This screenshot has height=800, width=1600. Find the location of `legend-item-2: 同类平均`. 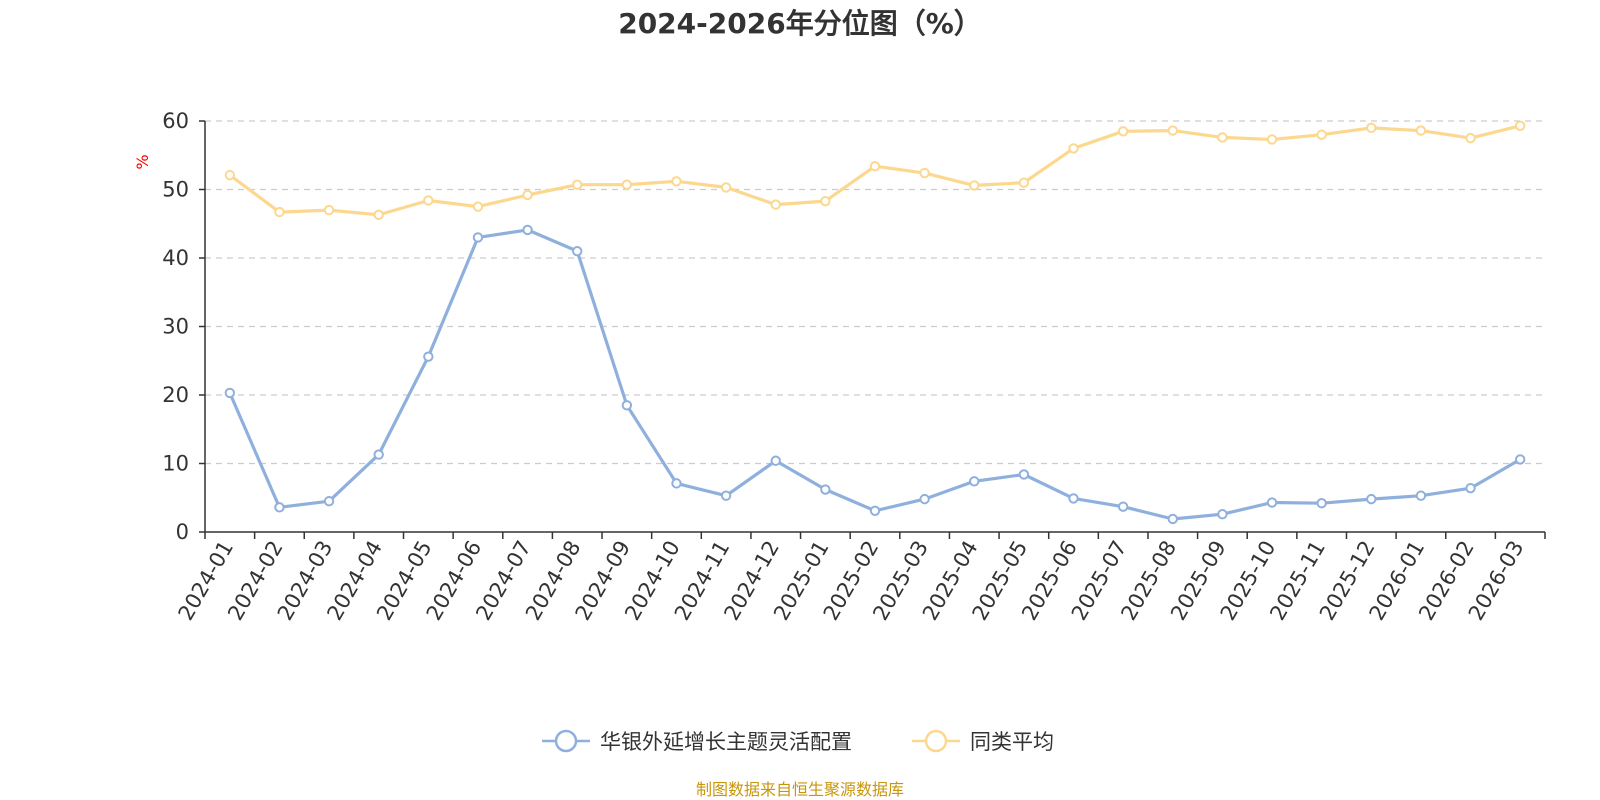

legend-item-2: 同类平均 is located at coordinates (983, 741).